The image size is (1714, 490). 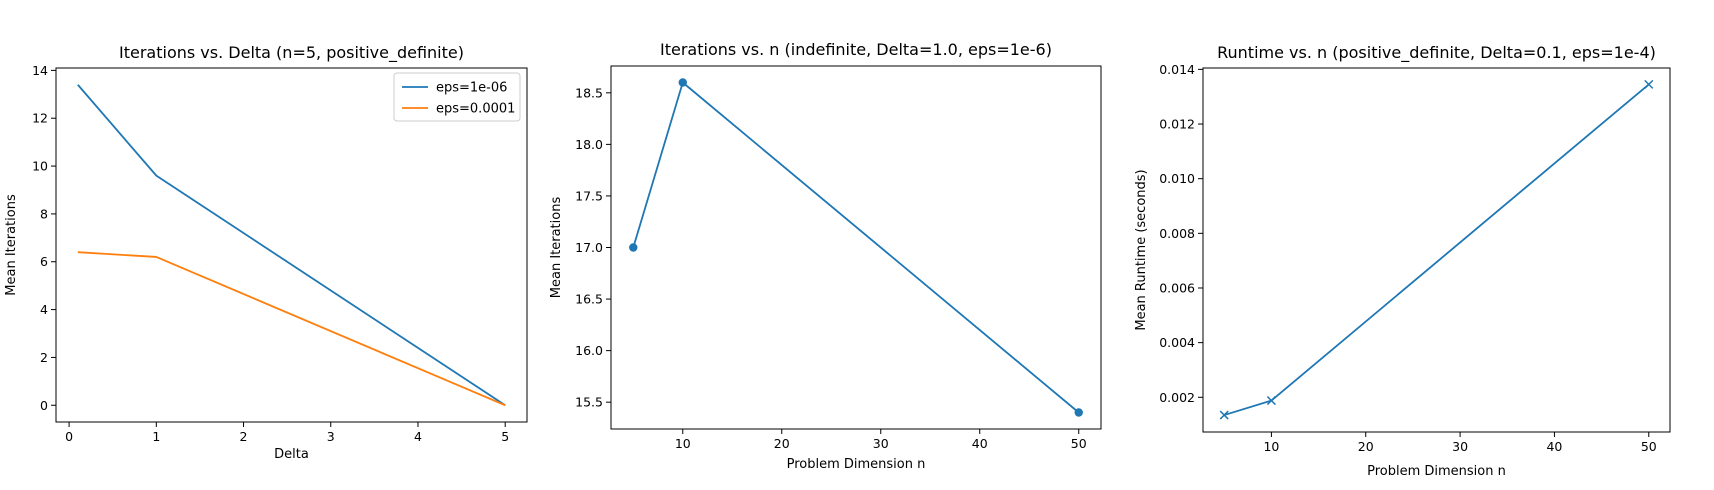 I want to click on x-tick-label: 1, so click(x=156, y=436).